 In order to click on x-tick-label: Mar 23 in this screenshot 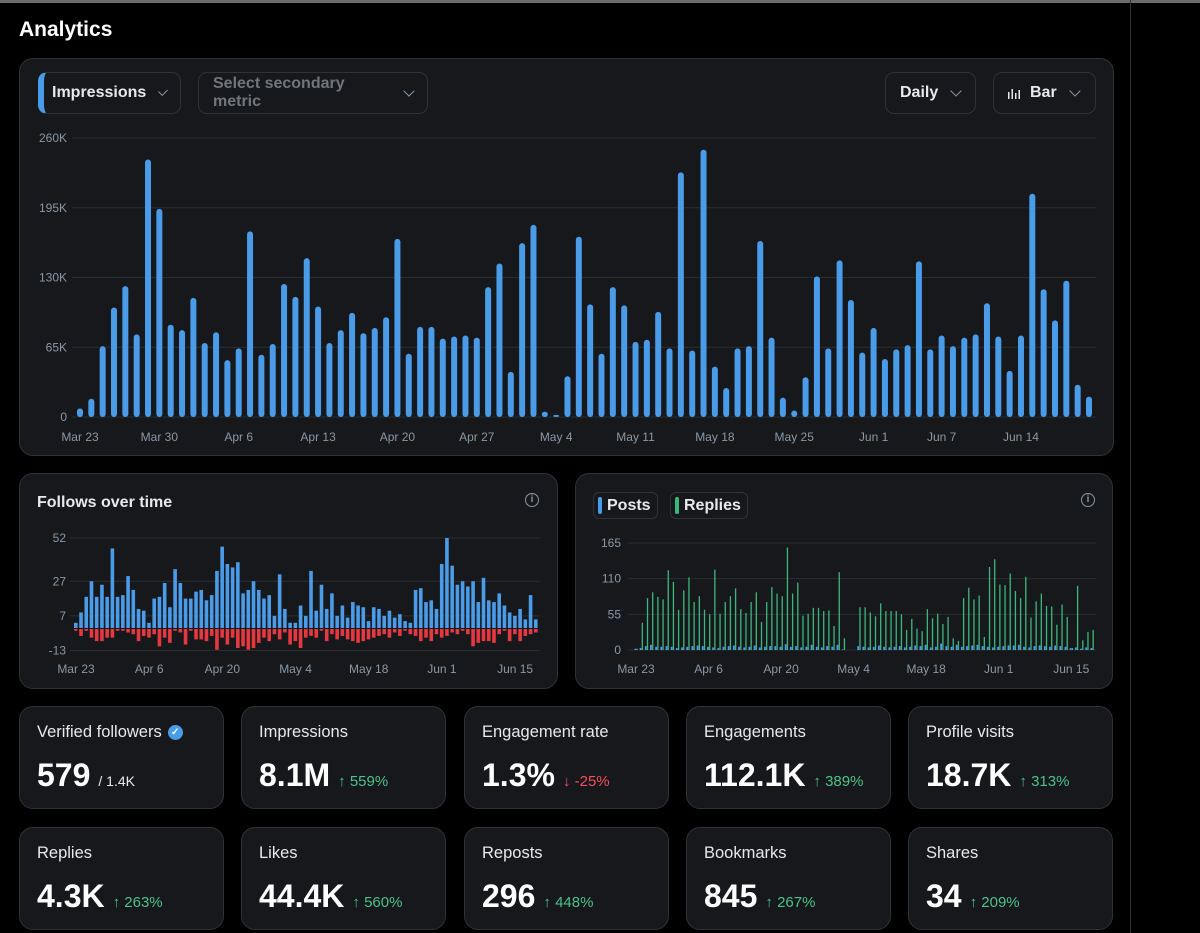, I will do `click(636, 669)`.